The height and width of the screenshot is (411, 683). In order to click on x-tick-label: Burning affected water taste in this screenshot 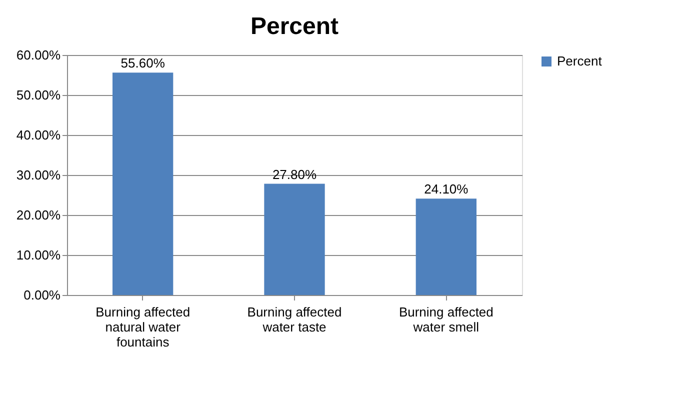, I will do `click(294, 319)`.